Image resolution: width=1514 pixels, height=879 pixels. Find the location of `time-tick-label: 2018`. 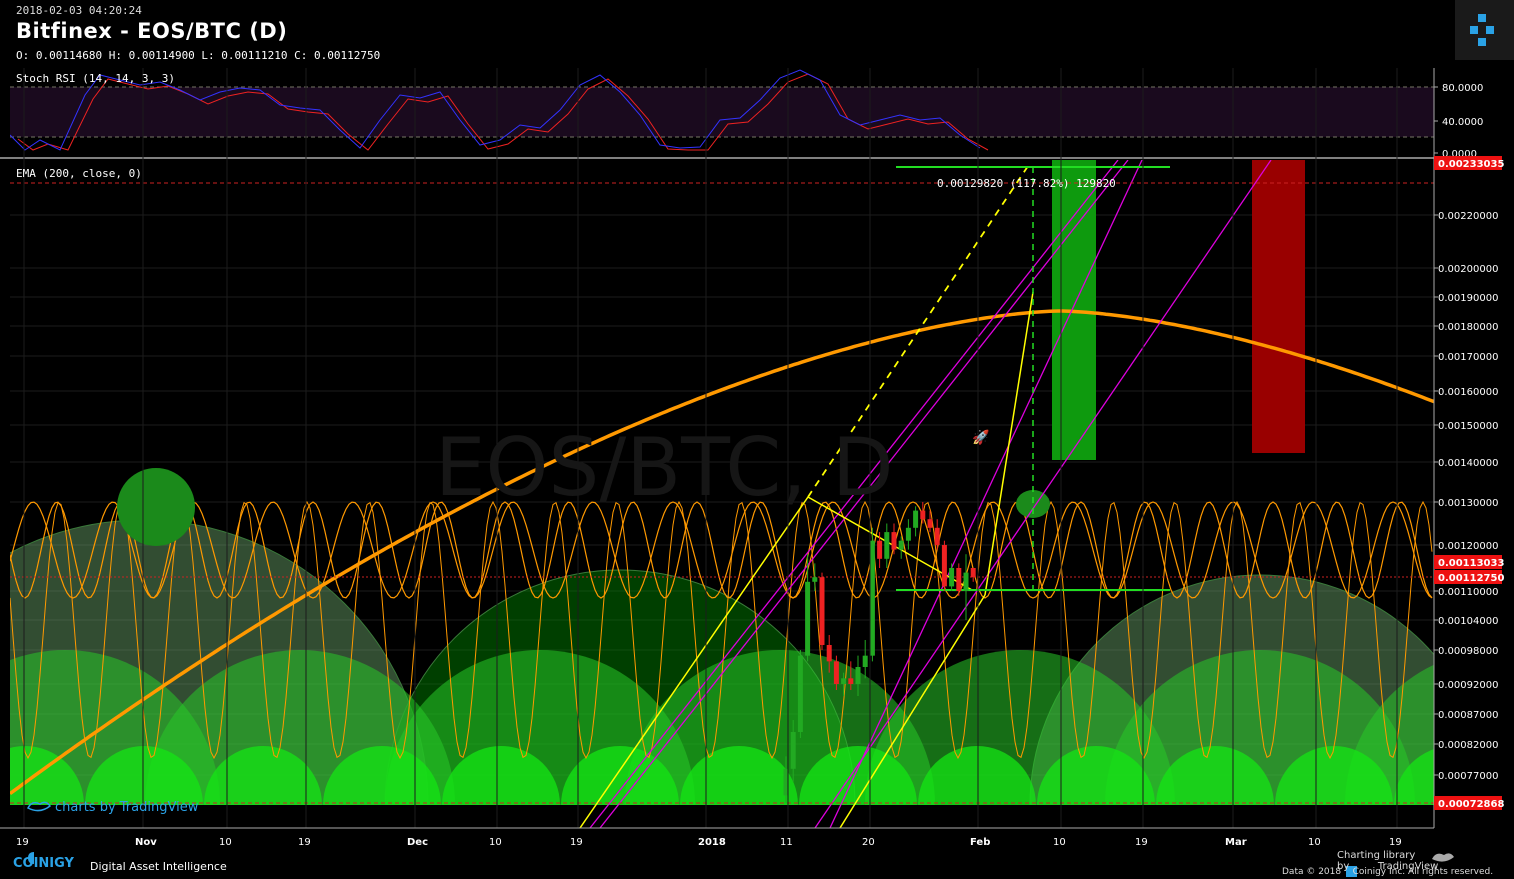

time-tick-label: 2018 is located at coordinates (712, 842).